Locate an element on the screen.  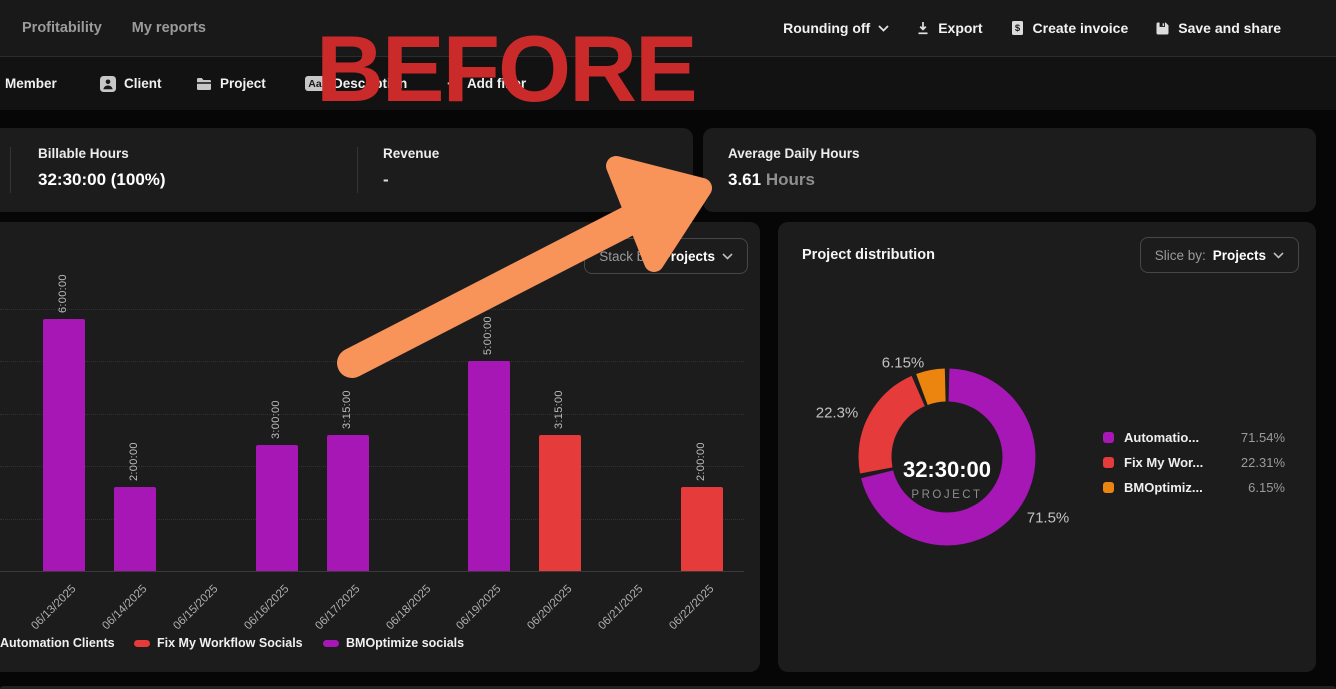
avg-daily-hours-metric: Average Daily Hours 3.61 Hours is located at coordinates (794, 168).